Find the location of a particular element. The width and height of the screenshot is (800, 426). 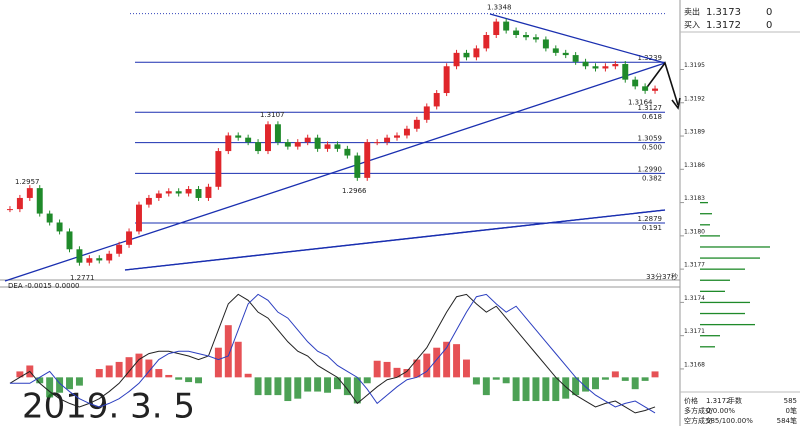

quote-price: 1.3173 is located at coordinates (723, 12).